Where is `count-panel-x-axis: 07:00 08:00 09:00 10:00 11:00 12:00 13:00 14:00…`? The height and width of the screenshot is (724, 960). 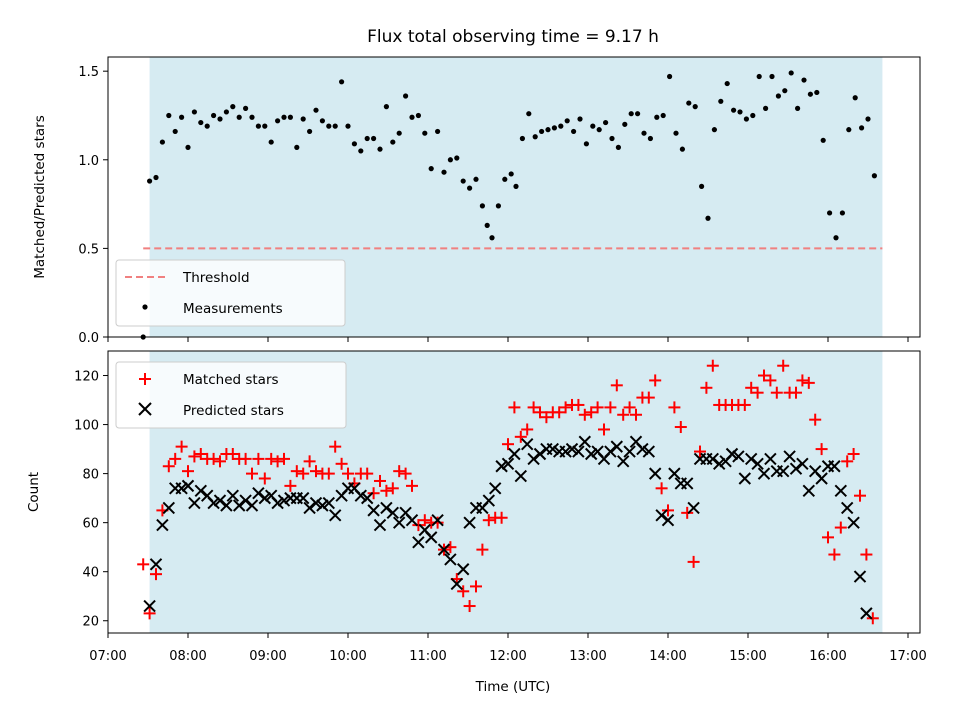
count-panel-x-axis: 07:00 08:00 09:00 10:00 11:00 12:00 13:00 14:00… is located at coordinates (508, 648).